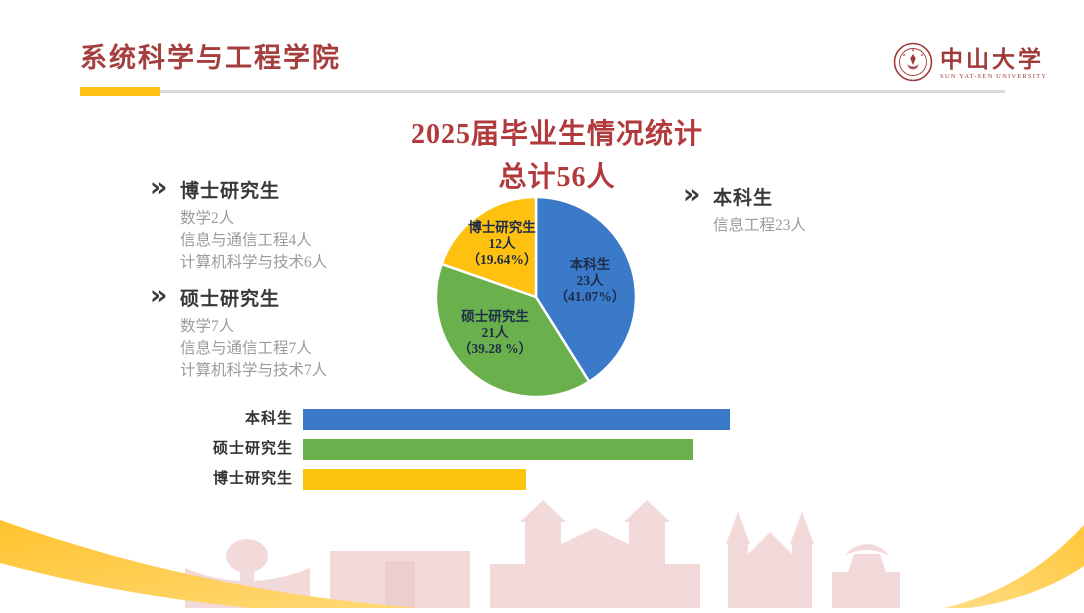 This screenshot has width=1084, height=613. What do you see at coordinates (120, 91) in the screenshot?
I see `accent-bar` at bounding box center [120, 91].